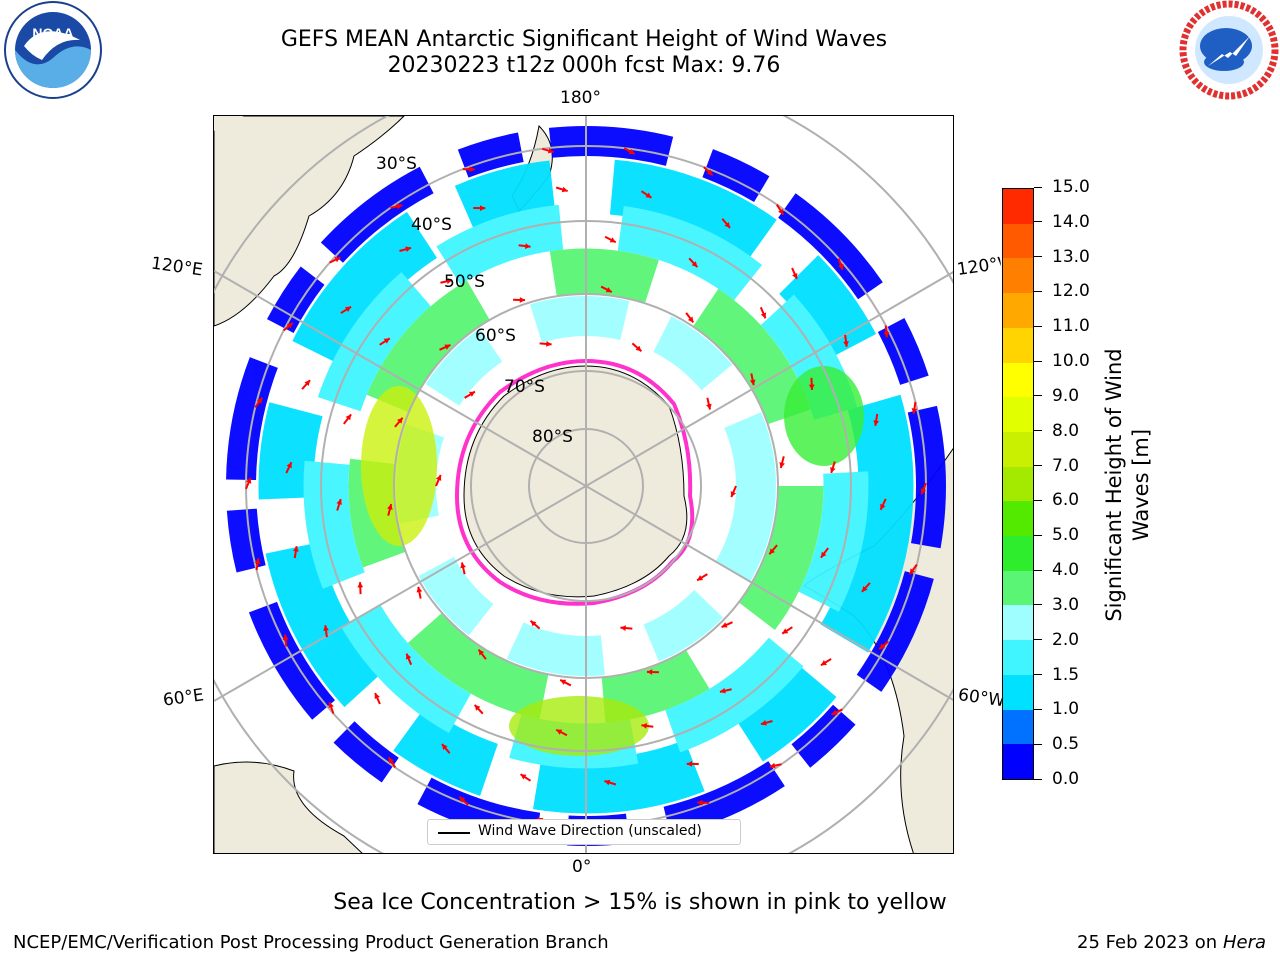 This screenshot has width=1280, height=960. I want to click on colorbar-tick-label: 10.0, so click(1062, 361).